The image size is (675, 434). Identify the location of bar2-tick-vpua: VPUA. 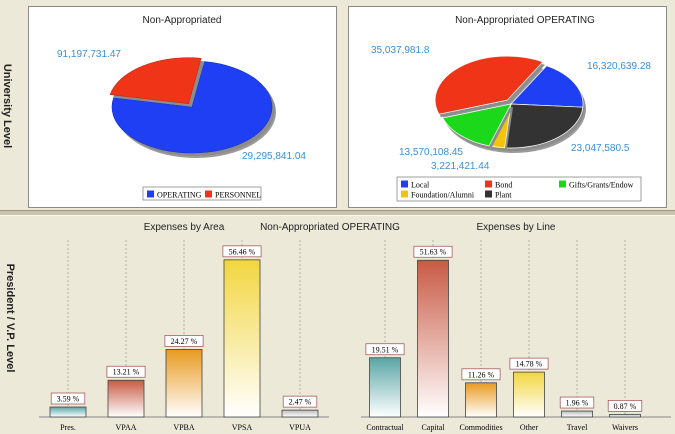
(300, 427).